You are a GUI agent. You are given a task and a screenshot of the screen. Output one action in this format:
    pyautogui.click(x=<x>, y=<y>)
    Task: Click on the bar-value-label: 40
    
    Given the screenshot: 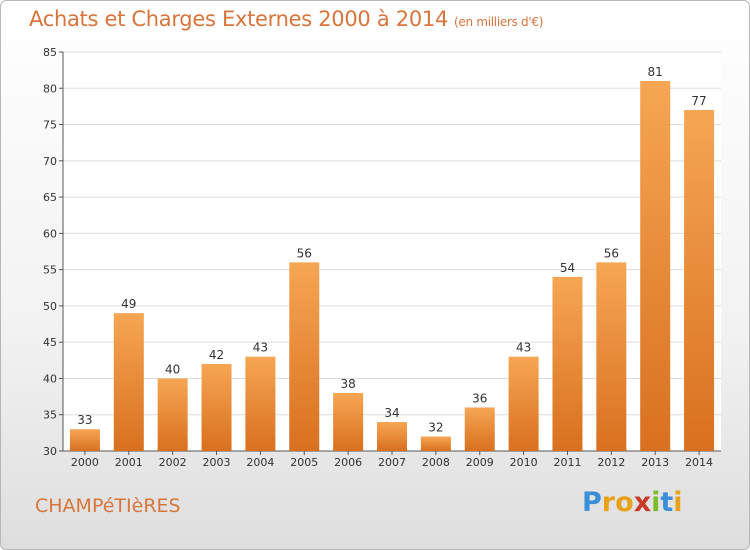 What is the action you would take?
    pyautogui.click(x=172, y=369)
    